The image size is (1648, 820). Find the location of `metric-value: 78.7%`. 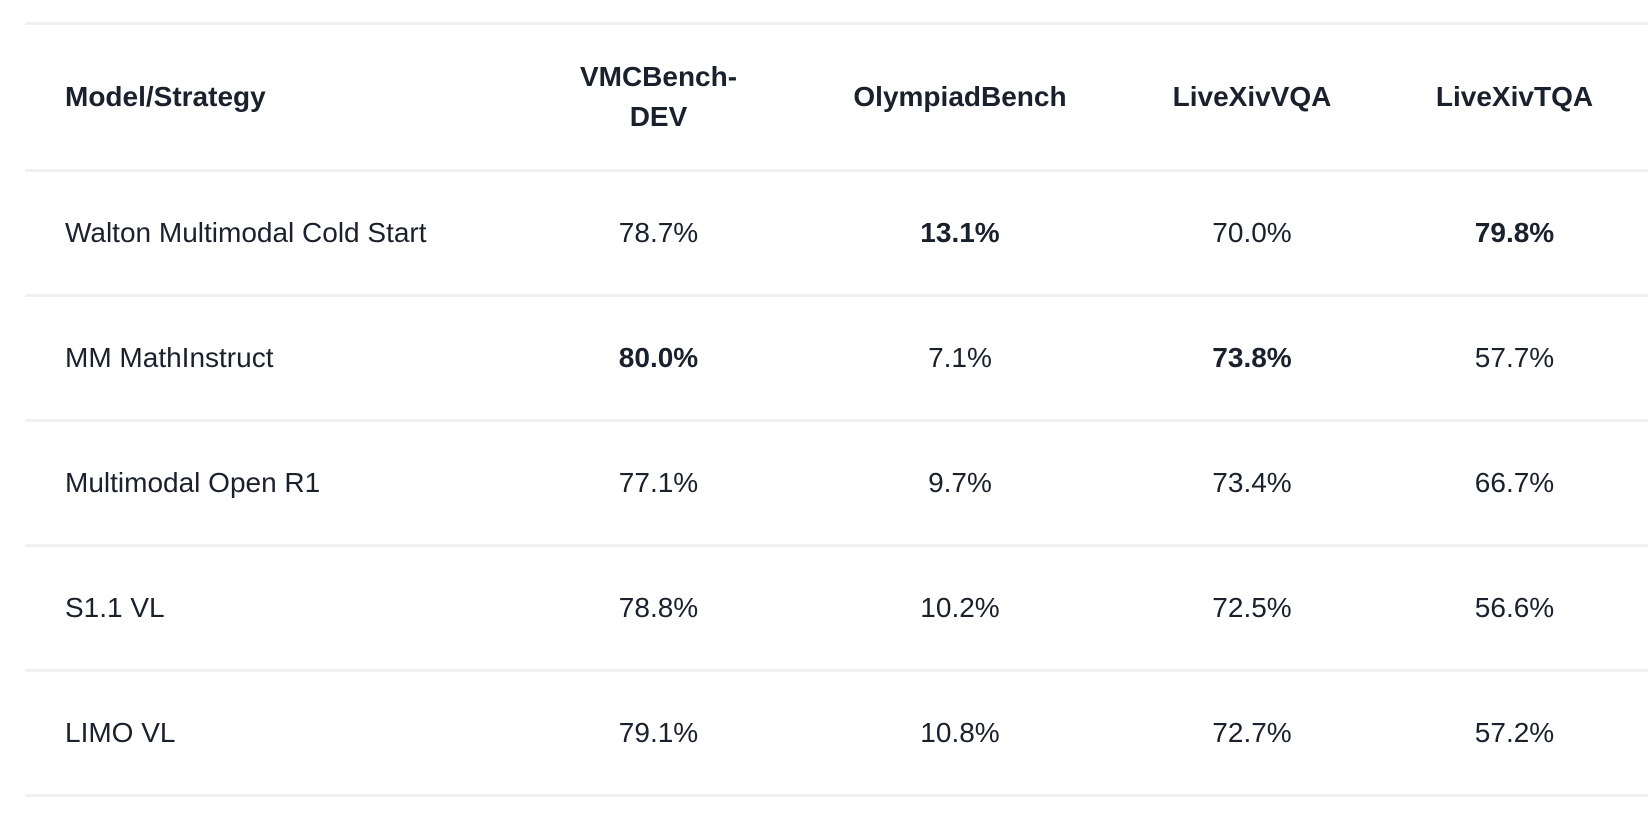

metric-value: 78.7% is located at coordinates (658, 233).